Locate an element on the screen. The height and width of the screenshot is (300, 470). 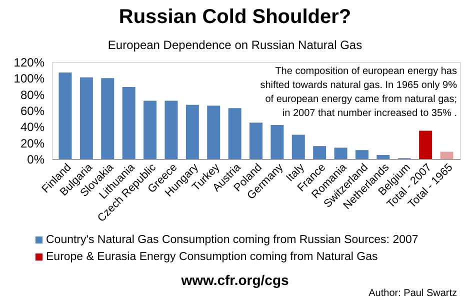
annotation: The composition of european energy has shifted towards natural gas. In 1965 only 9% of european energy came from natural gas; in 2007 that number increased to 35% . is located at coordinates (359, 92).